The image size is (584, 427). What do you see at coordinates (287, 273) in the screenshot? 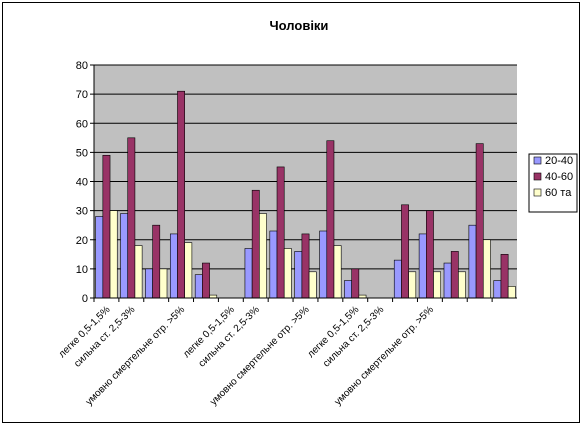
I see `bar-60-та-7` at bounding box center [287, 273].